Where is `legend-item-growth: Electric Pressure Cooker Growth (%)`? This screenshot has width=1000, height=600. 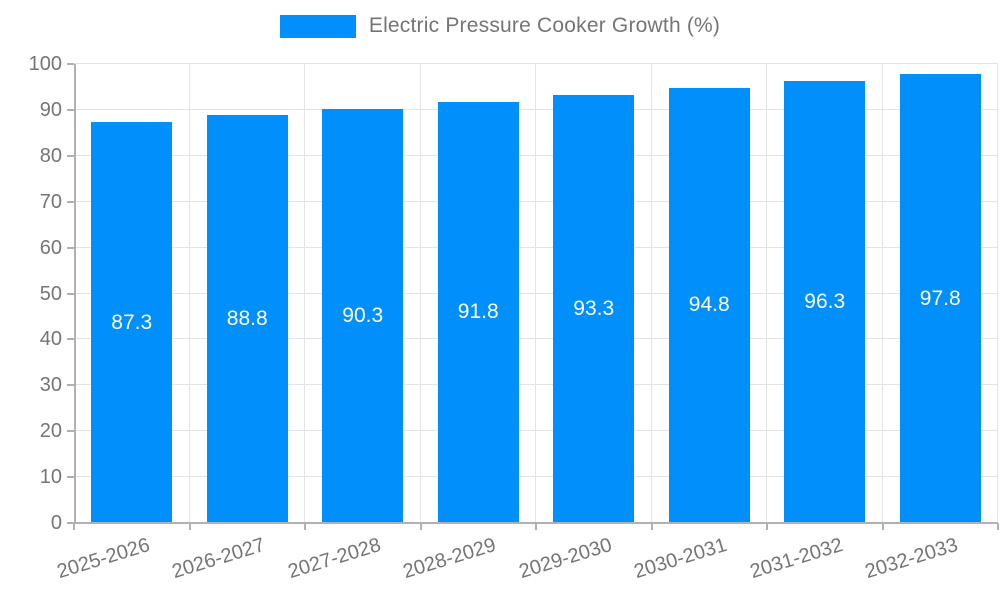 legend-item-growth: Electric Pressure Cooker Growth (%) is located at coordinates (500, 26).